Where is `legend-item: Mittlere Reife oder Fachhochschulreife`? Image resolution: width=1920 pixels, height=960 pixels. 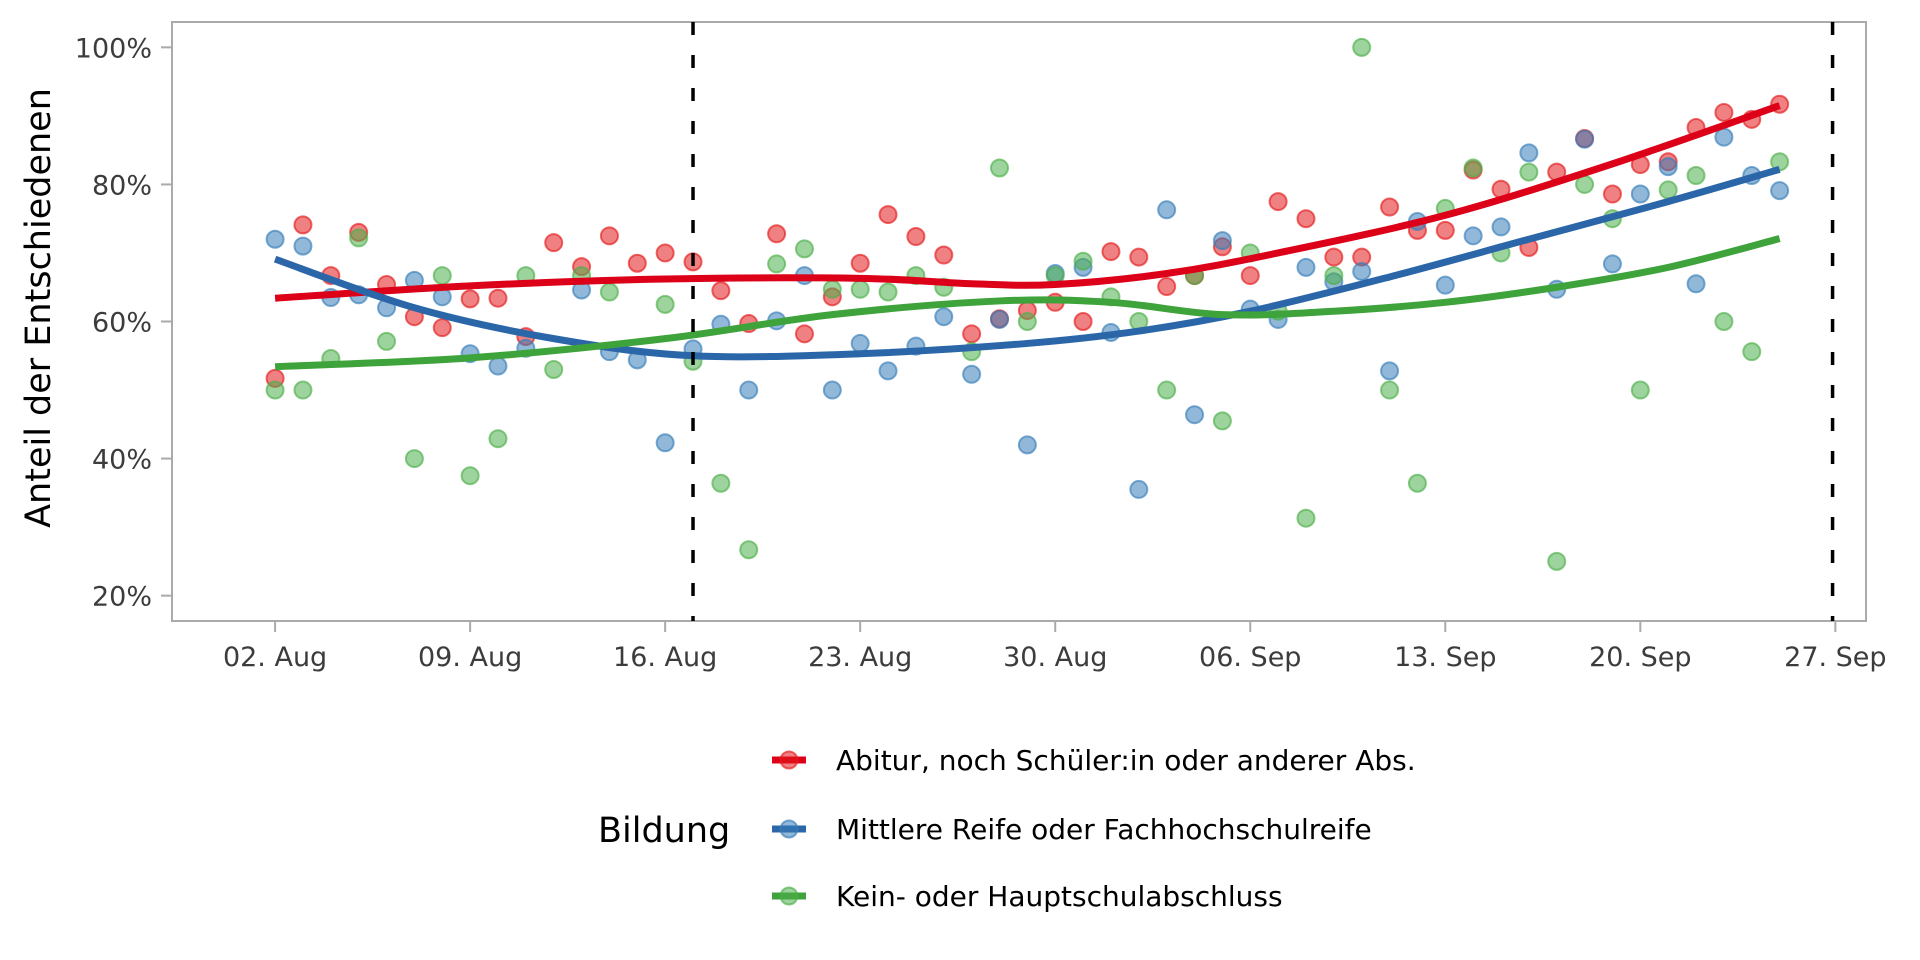 legend-item: Mittlere Reife oder Fachhochschulreife is located at coordinates (1072, 829).